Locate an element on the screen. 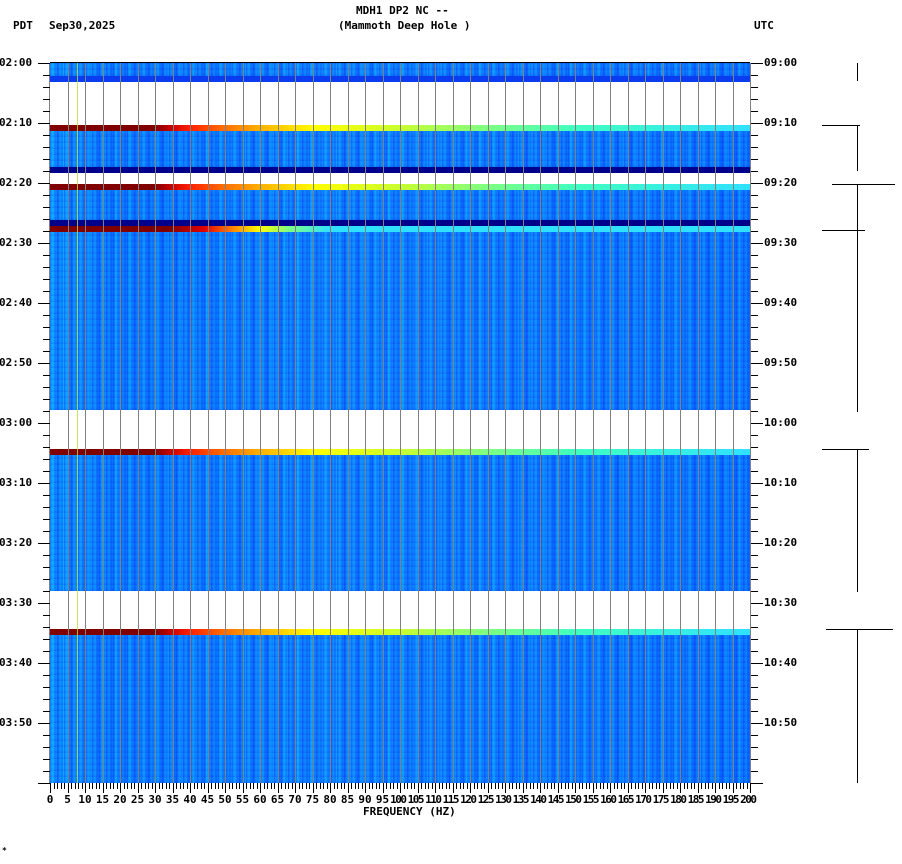  right-time-label: 10:10 is located at coordinates (781, 482).